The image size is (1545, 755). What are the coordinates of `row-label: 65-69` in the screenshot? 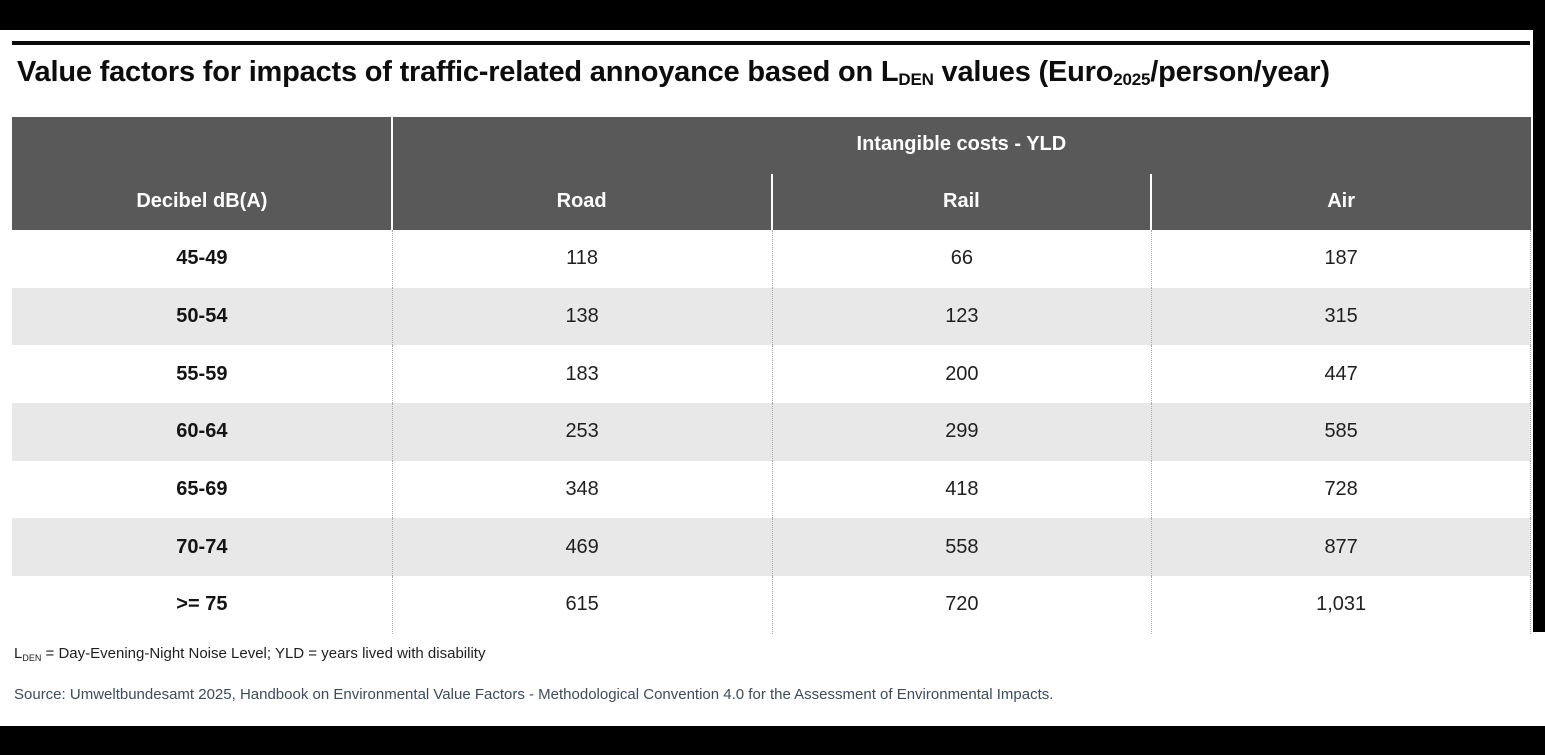 It's located at (202, 489).